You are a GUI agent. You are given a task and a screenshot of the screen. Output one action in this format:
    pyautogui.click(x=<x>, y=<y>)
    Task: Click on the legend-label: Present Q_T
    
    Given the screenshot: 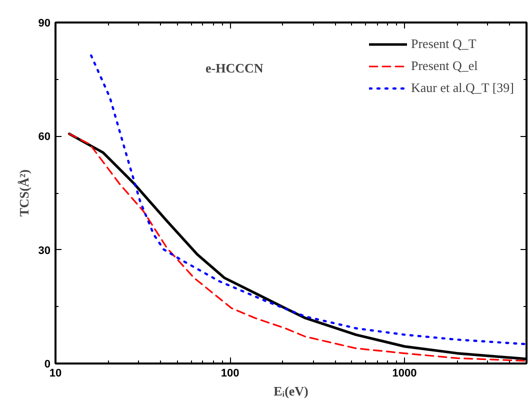 What is the action you would take?
    pyautogui.click(x=443, y=44)
    